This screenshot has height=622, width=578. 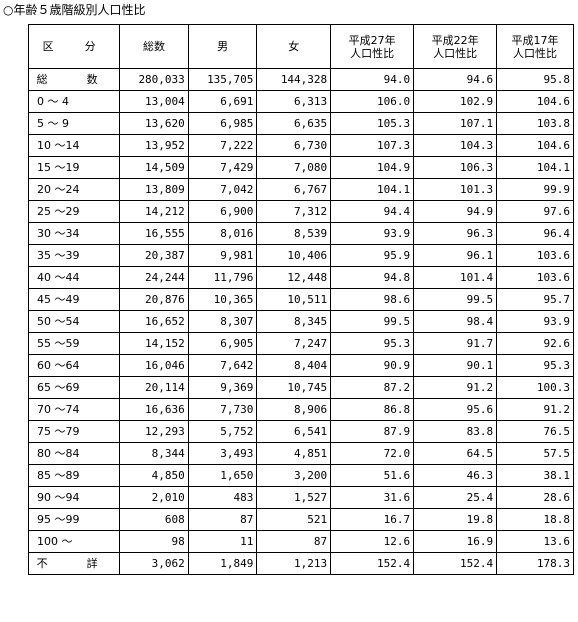 What do you see at coordinates (455, 233) in the screenshot?
I see `cell-ratio-h22: 96.3` at bounding box center [455, 233].